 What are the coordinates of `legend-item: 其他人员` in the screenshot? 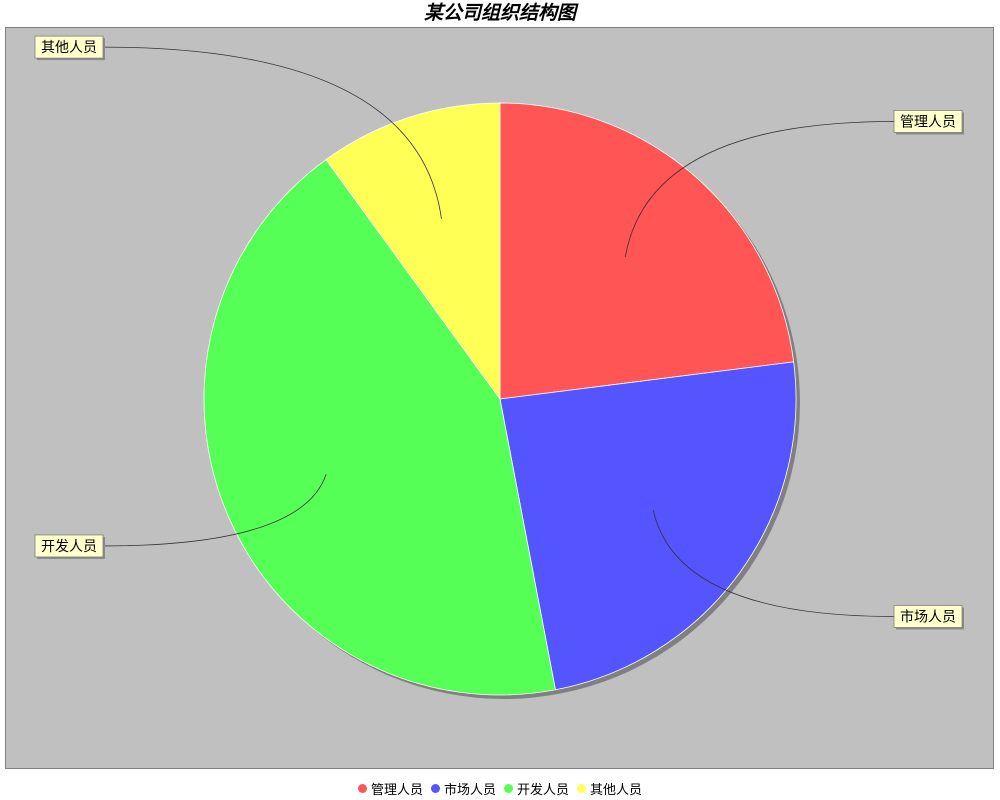 It's located at (609, 788).